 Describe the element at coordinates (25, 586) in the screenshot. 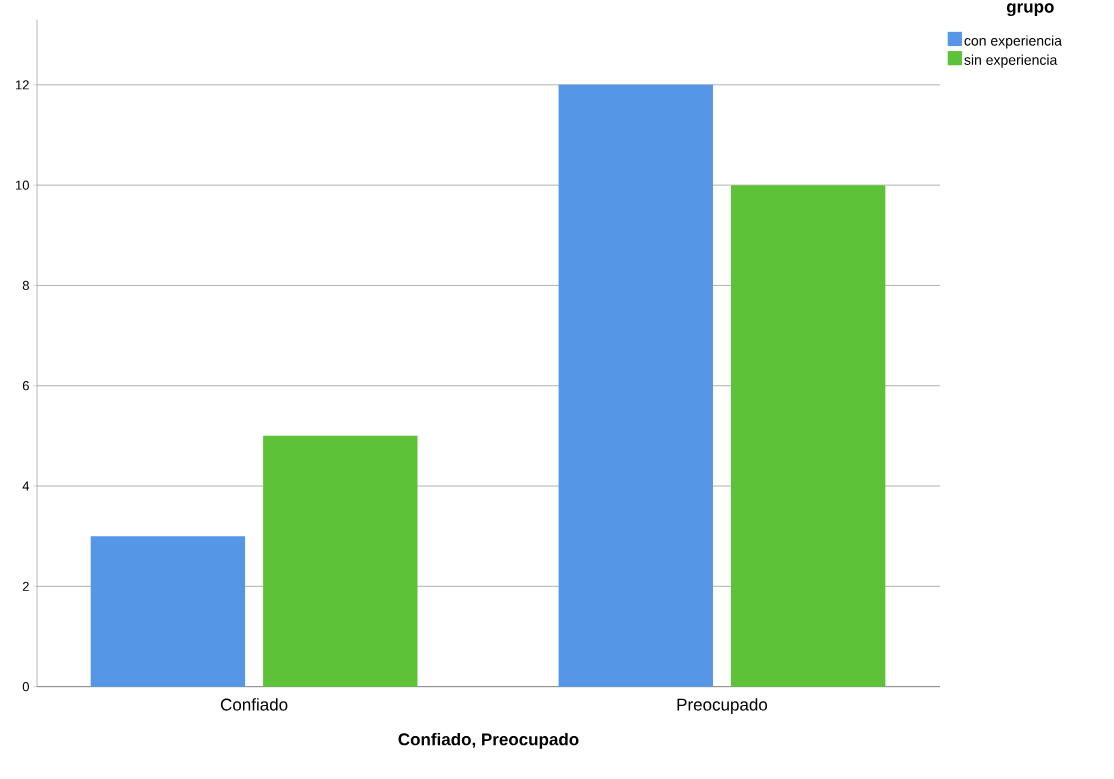

I see `y-tick-label: 2` at that location.